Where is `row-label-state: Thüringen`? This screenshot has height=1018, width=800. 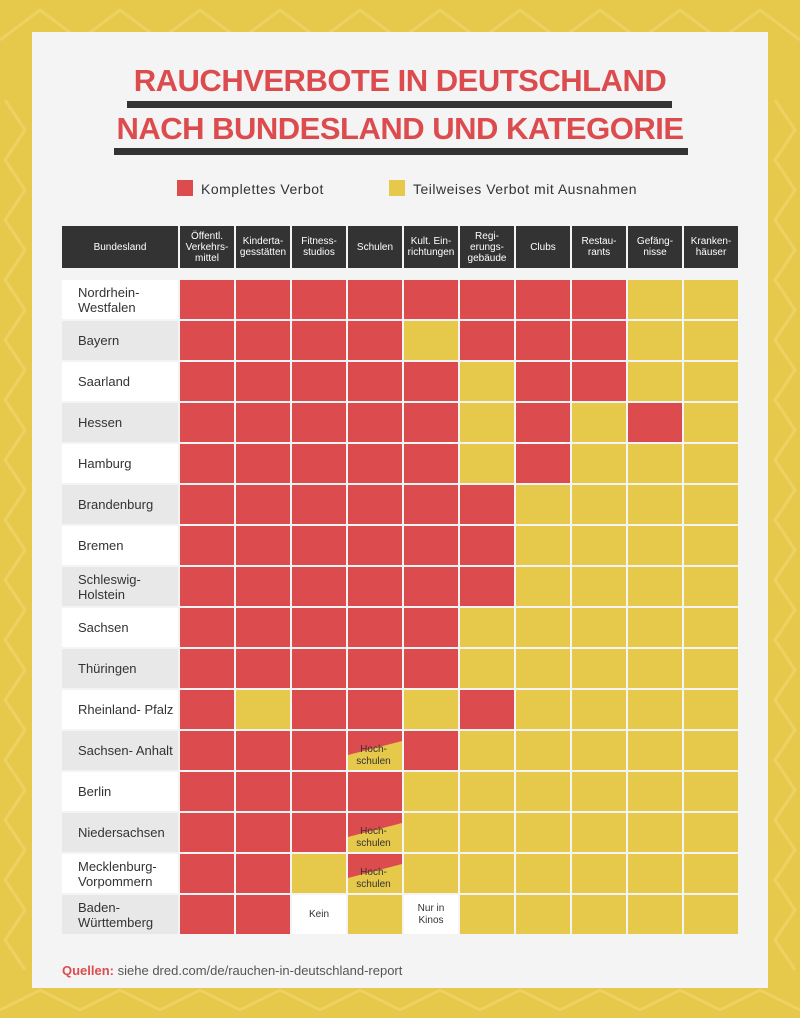 row-label-state: Thüringen is located at coordinates (120, 668).